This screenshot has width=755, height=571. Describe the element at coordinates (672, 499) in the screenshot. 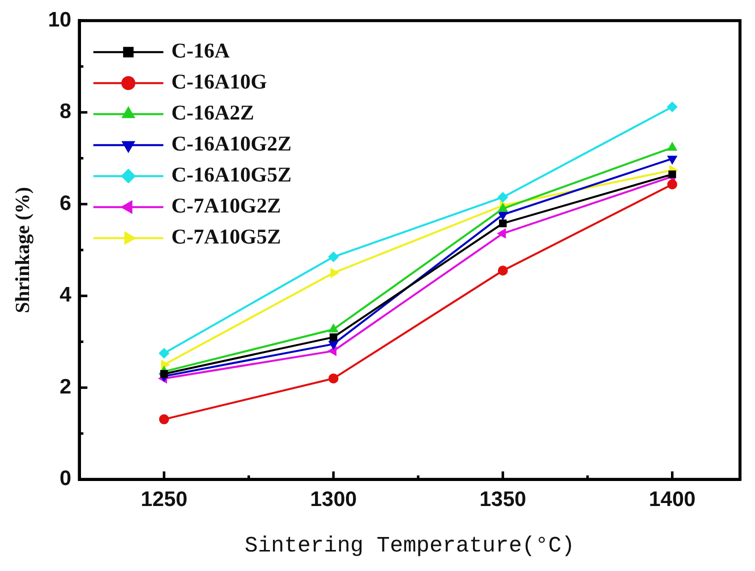

I see `x-tick-label: 1400` at that location.